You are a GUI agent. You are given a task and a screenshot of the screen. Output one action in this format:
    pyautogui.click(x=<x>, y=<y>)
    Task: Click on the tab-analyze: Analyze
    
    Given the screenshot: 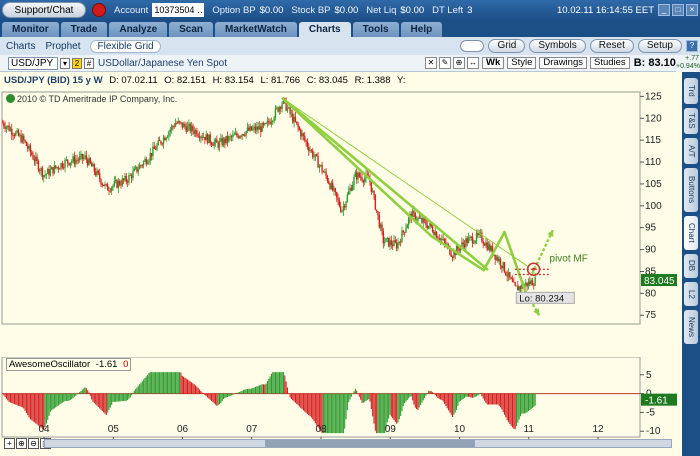 What is the action you would take?
    pyautogui.click(x=138, y=29)
    